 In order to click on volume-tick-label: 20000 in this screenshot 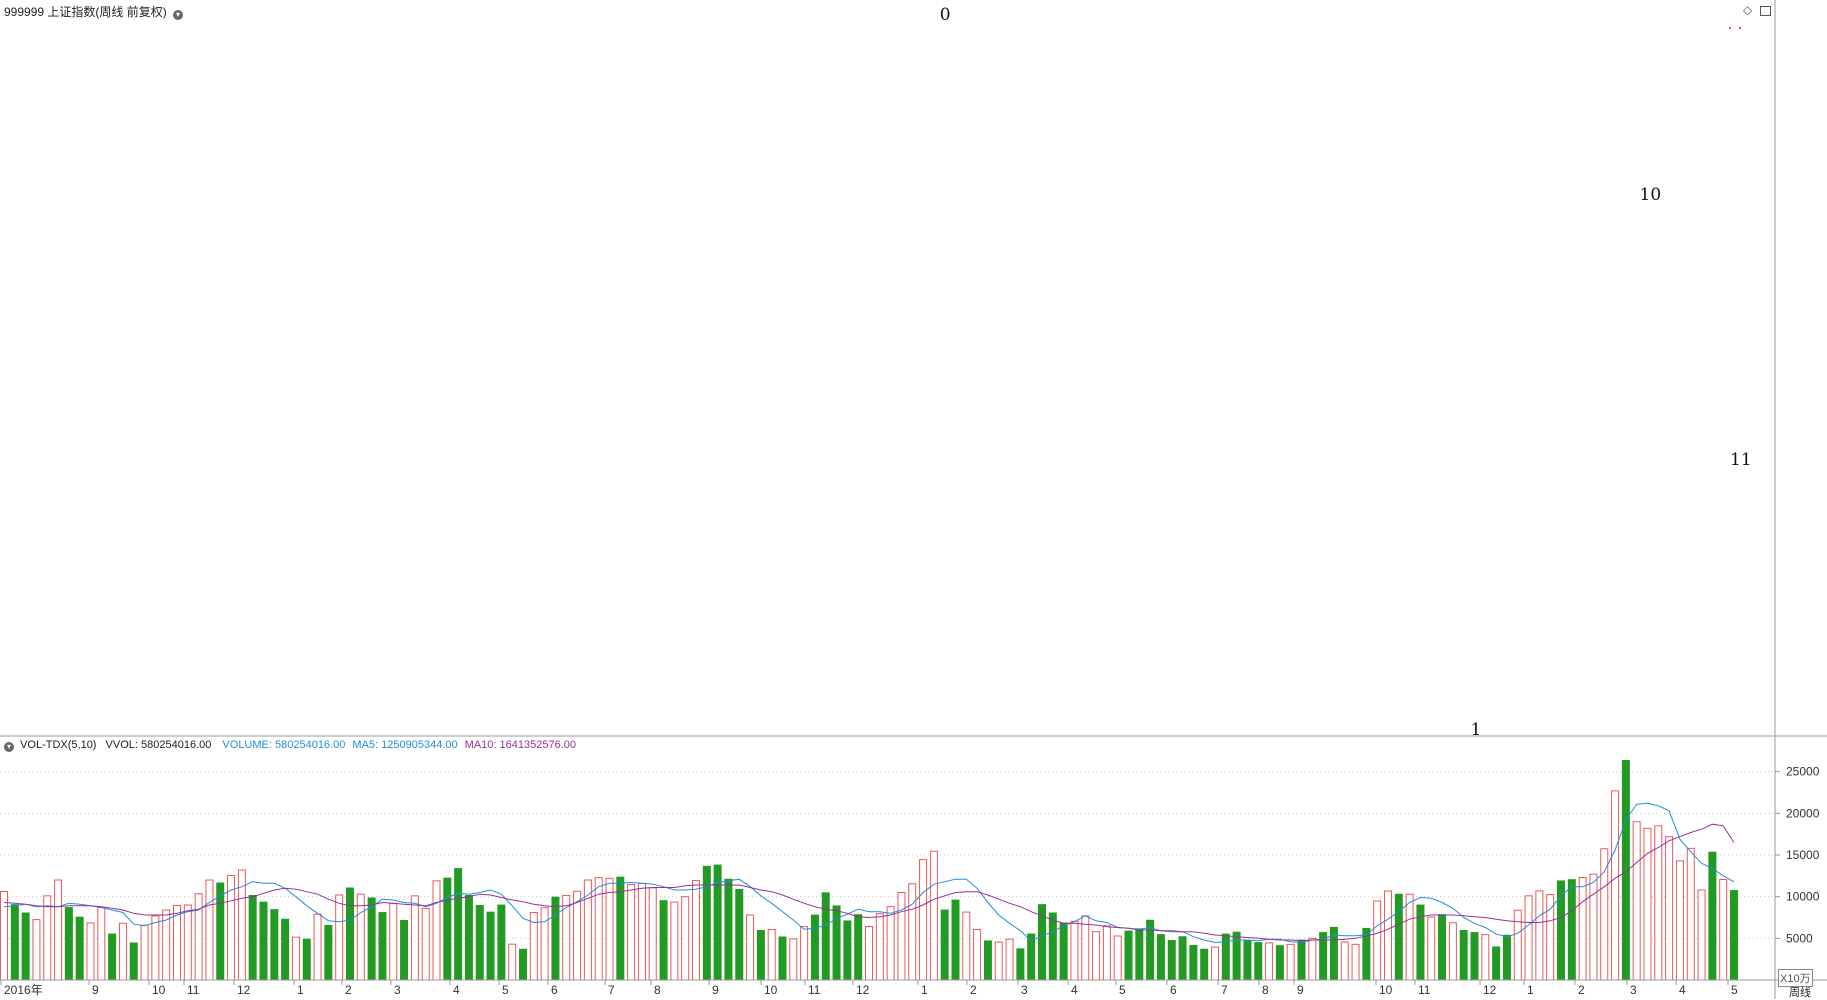, I will do `click(1803, 813)`.